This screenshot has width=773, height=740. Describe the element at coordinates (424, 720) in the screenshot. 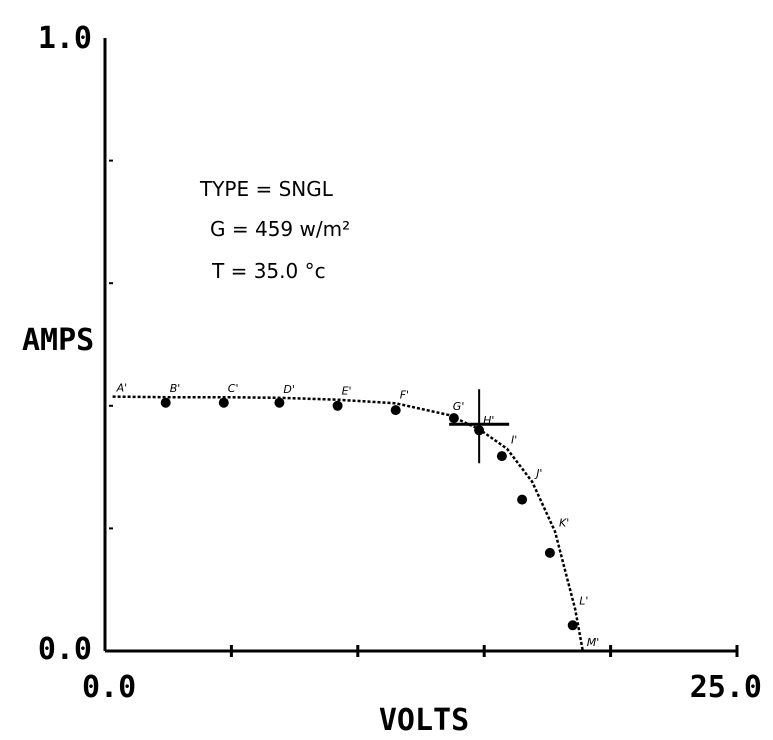

I see `x-axis-title: VOLTS` at that location.